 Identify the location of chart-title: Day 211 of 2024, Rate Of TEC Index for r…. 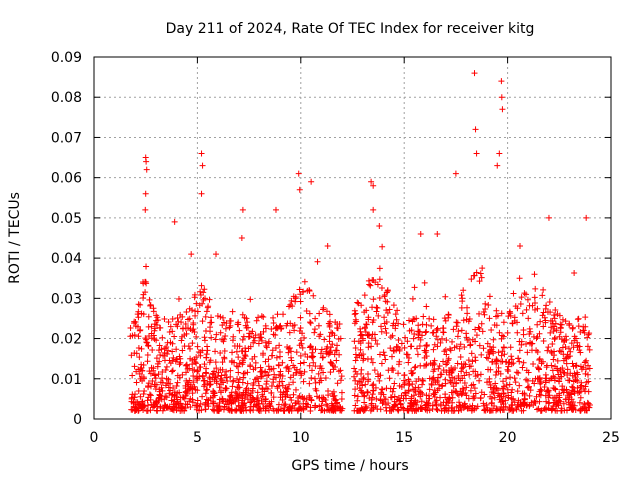
(350, 29).